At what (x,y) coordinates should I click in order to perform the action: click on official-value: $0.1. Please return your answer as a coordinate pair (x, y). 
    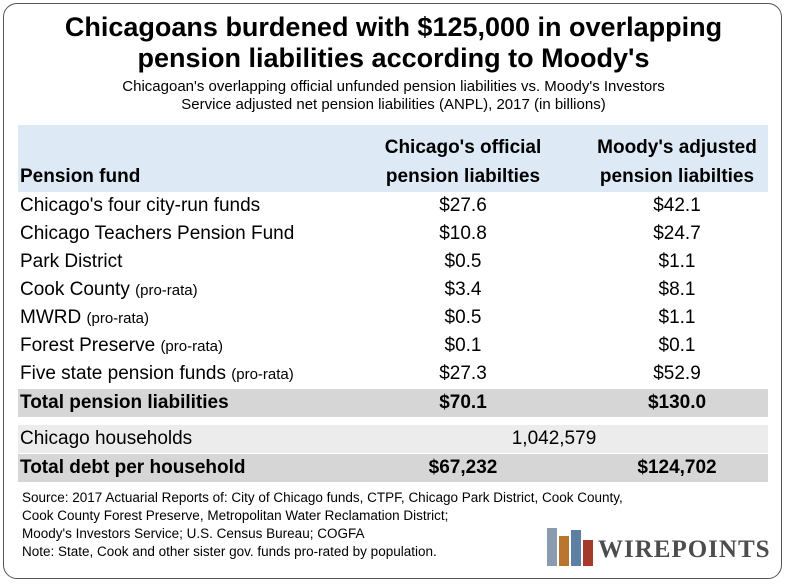
    Looking at the image, I should click on (463, 345).